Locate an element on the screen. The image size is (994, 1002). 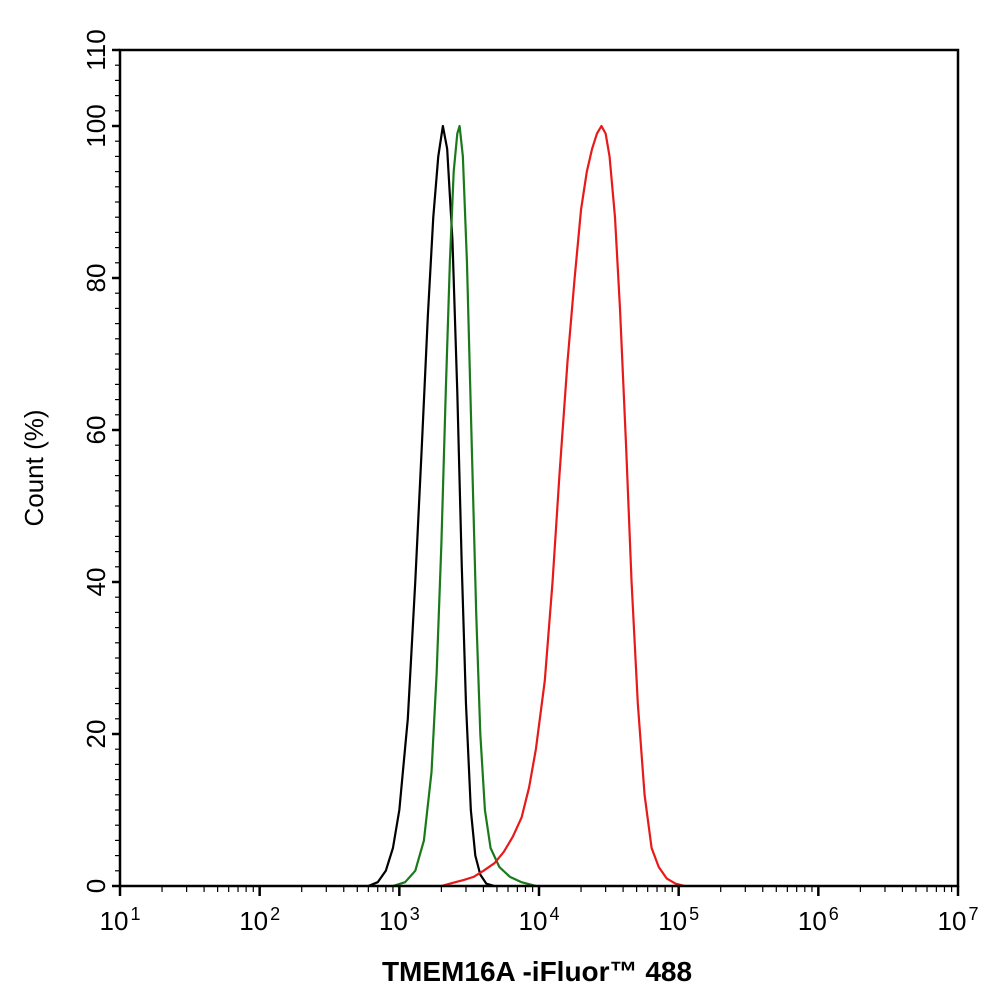
y-tick-label: 0 is located at coordinates (96, 886).